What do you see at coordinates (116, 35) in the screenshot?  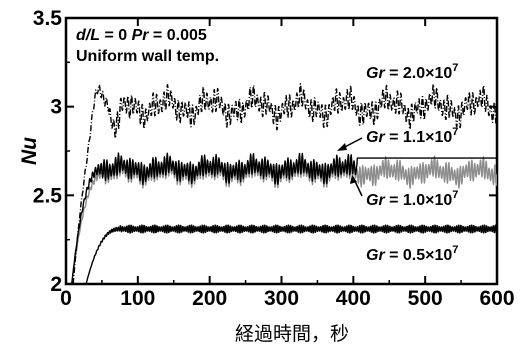 I see `param-dl-value: = 0` at bounding box center [116, 35].